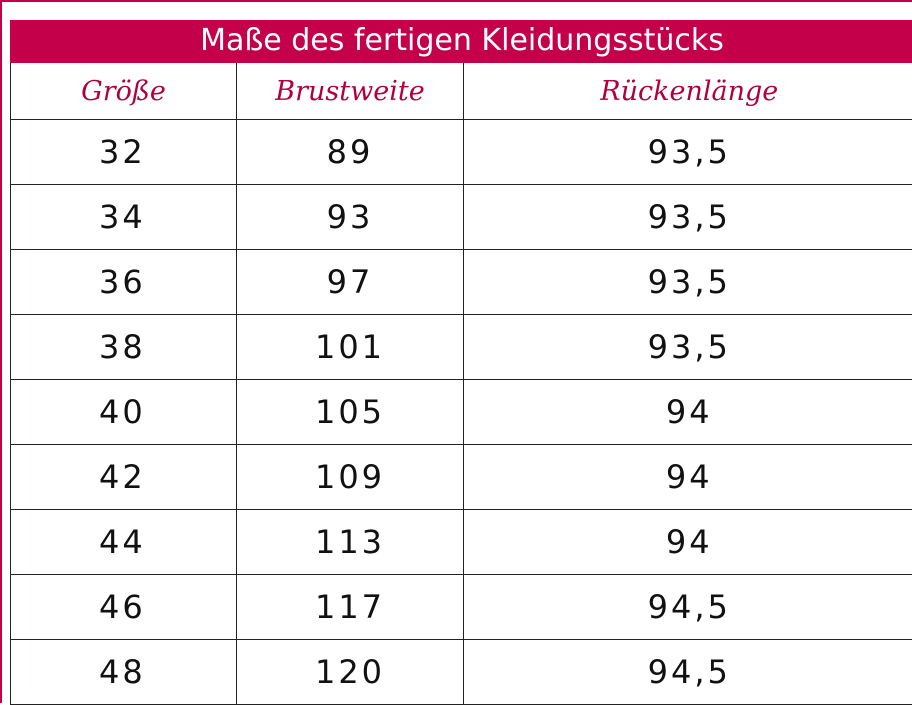  I want to click on table-row: 36 97 93,5, so click(461, 282).